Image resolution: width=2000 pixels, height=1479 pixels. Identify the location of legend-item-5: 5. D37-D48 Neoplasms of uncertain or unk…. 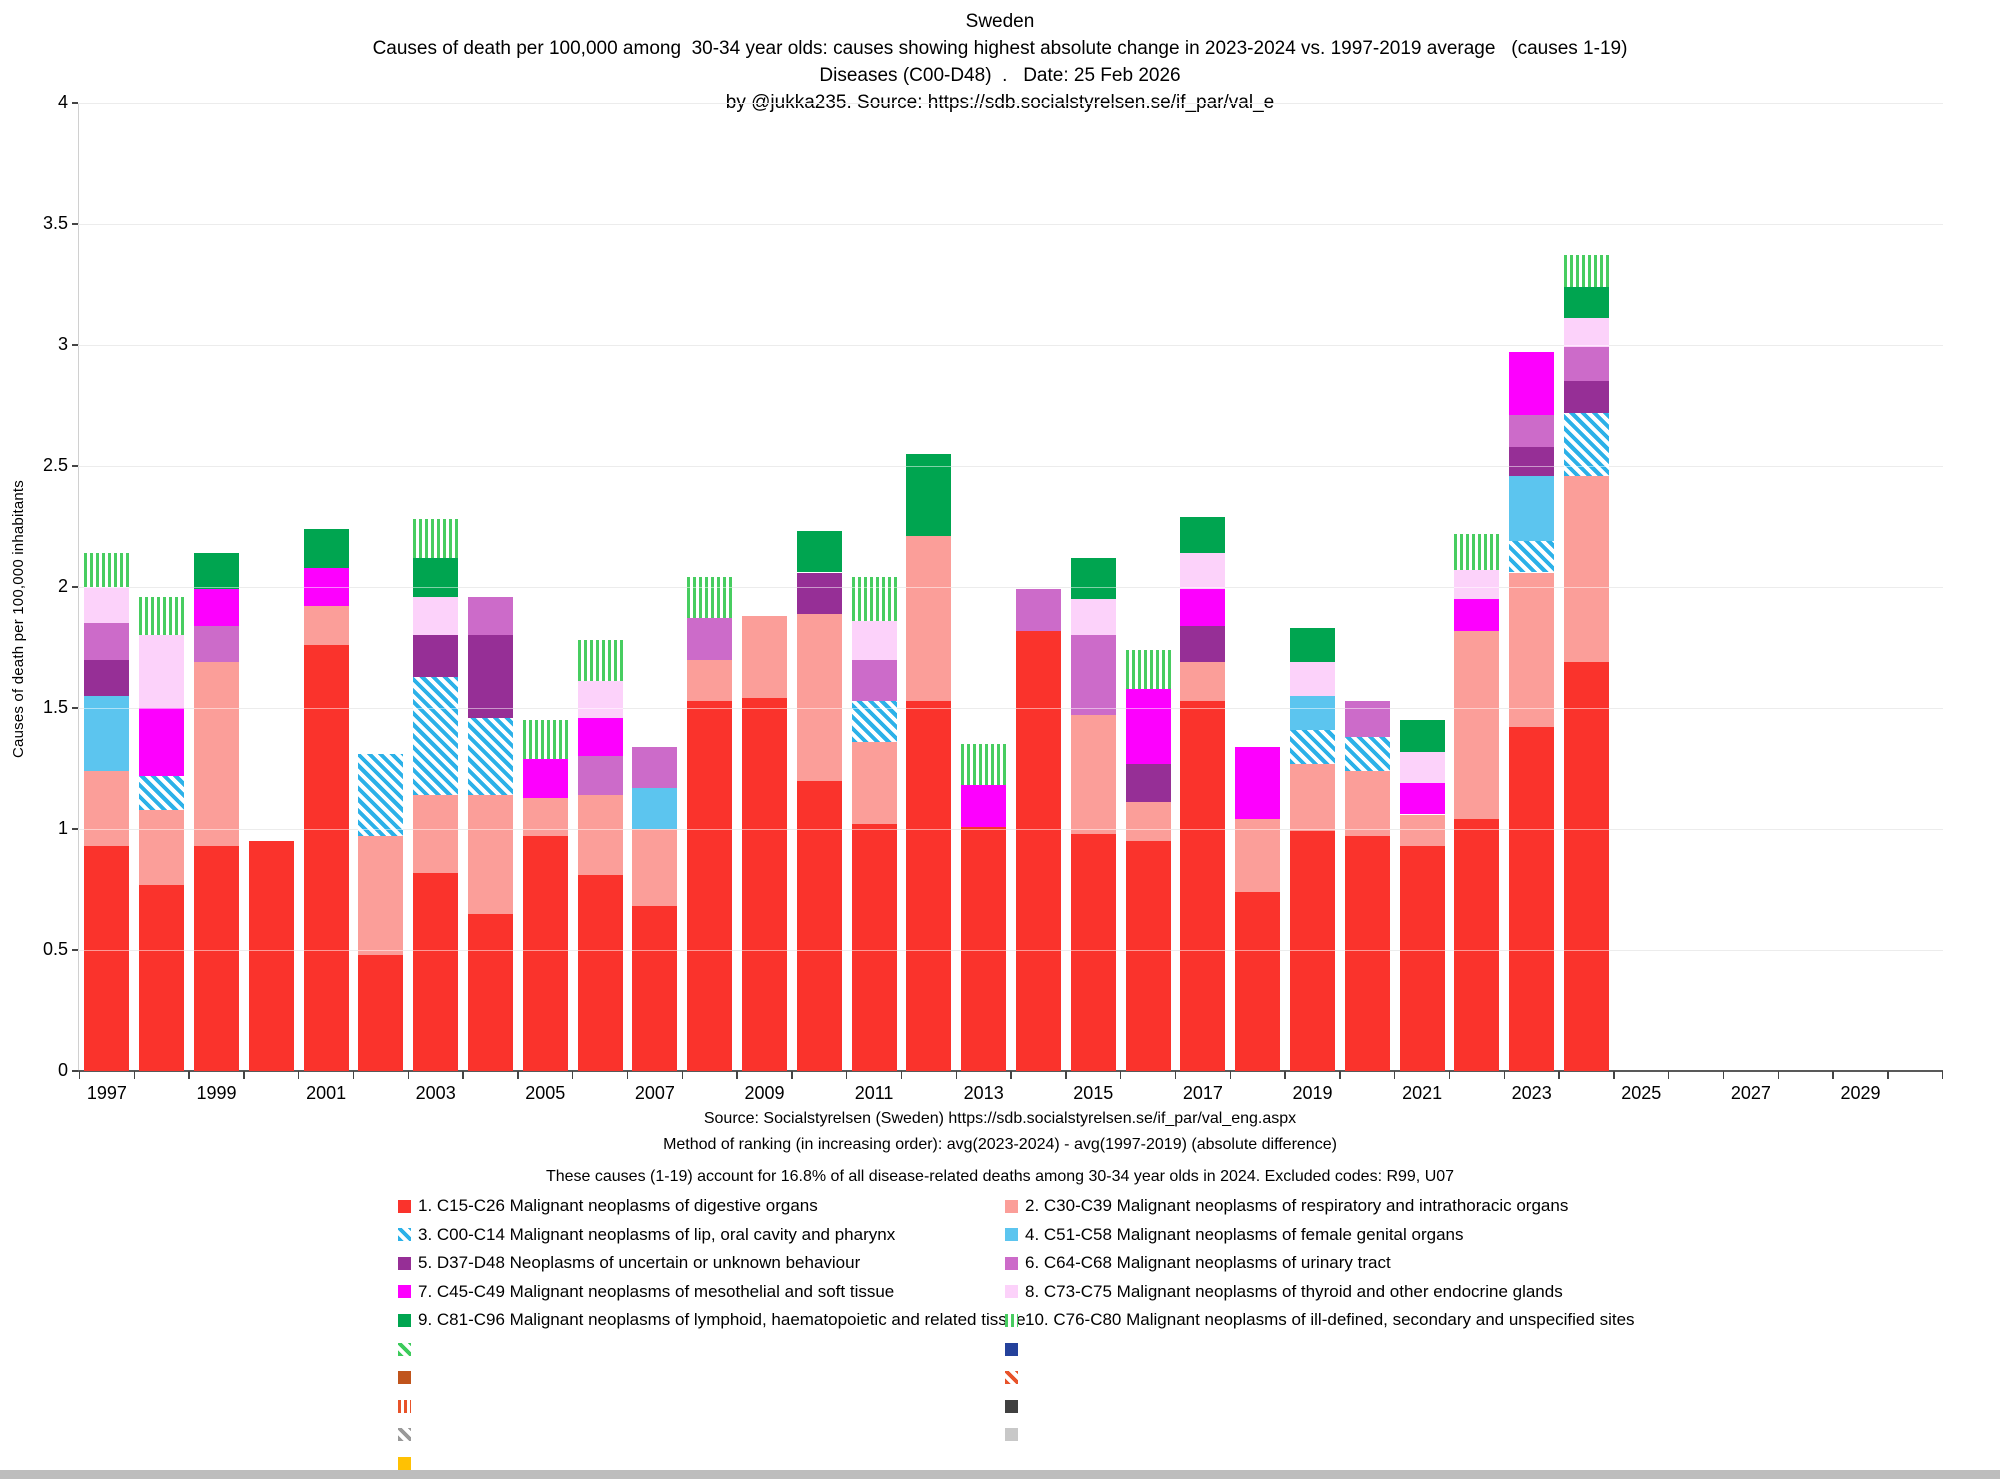
(629, 1263).